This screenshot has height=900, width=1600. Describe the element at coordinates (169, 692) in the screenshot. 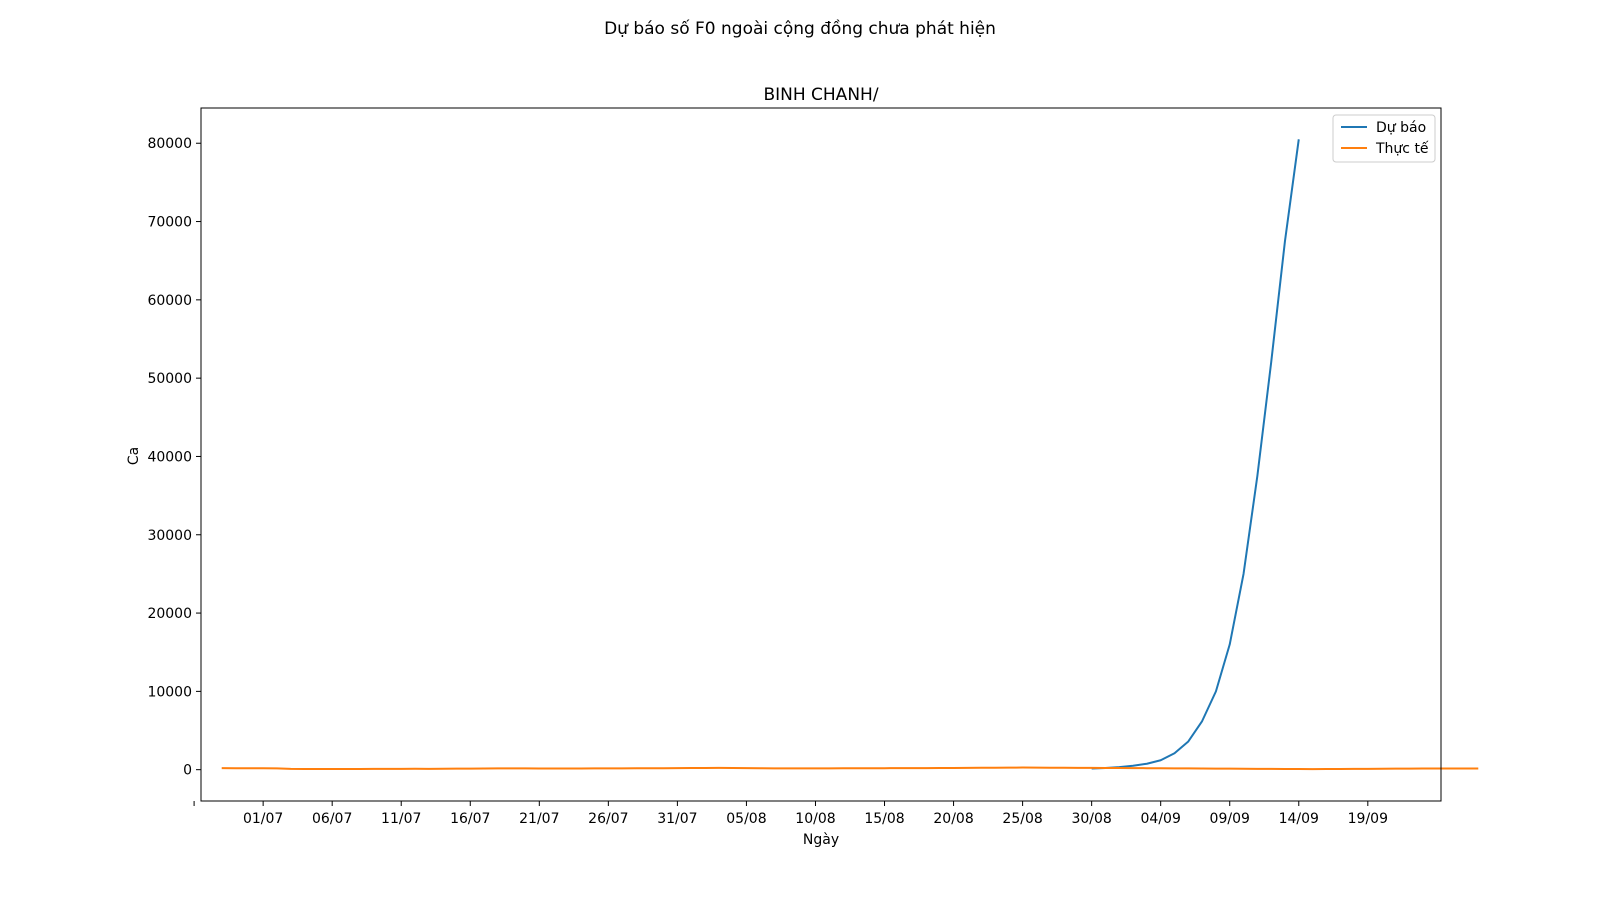

I see `y-tick-label: 10000` at that location.